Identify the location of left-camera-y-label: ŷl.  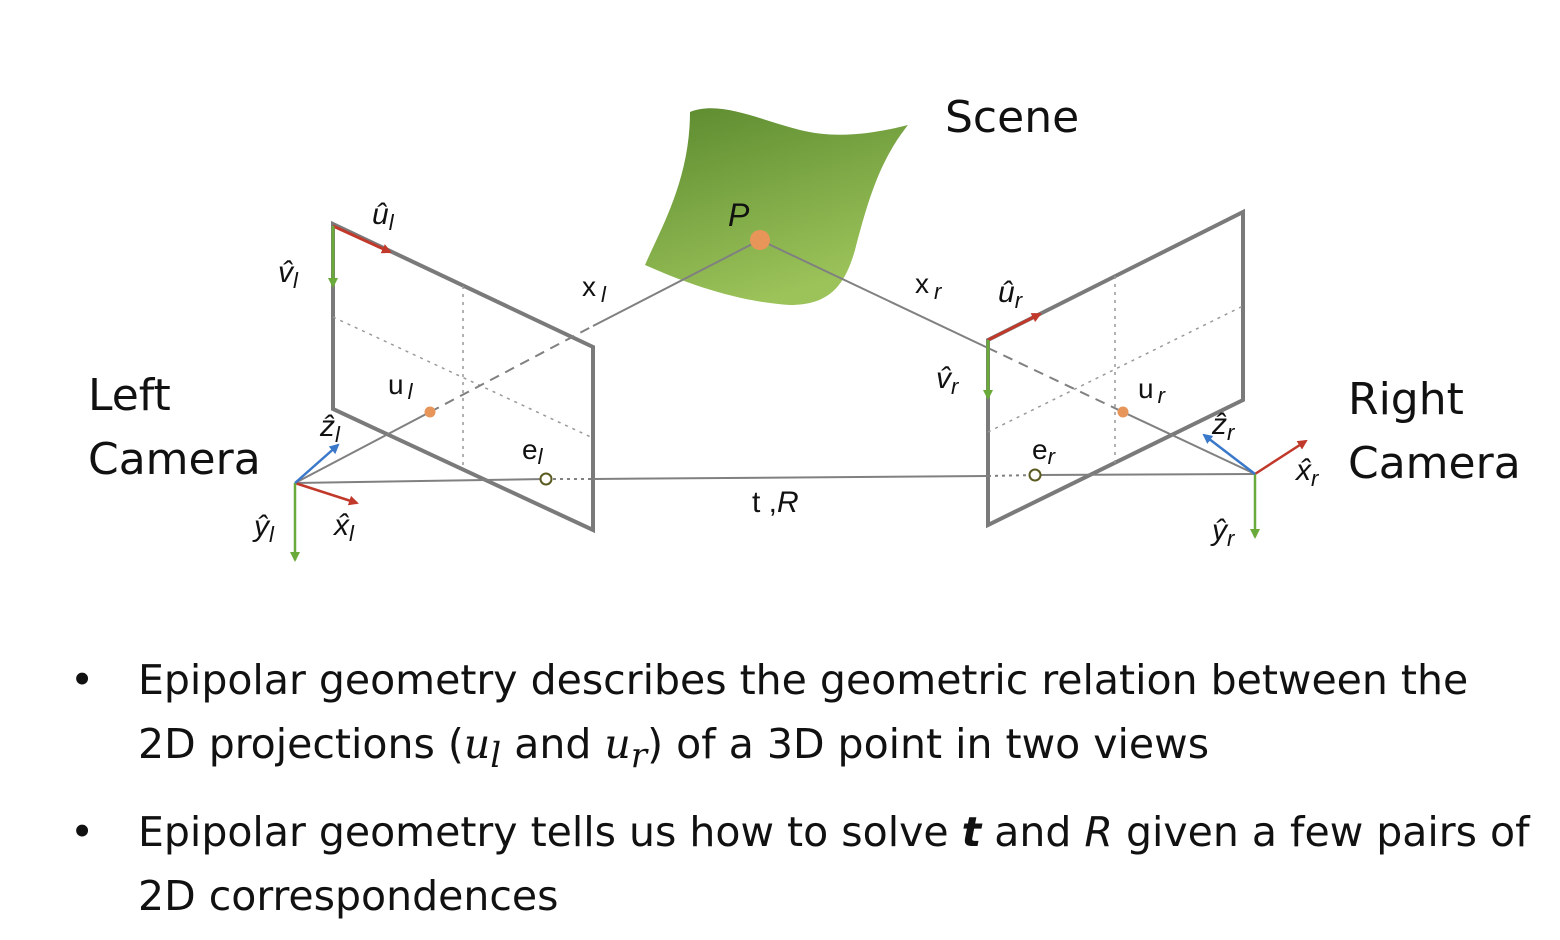
(263, 528).